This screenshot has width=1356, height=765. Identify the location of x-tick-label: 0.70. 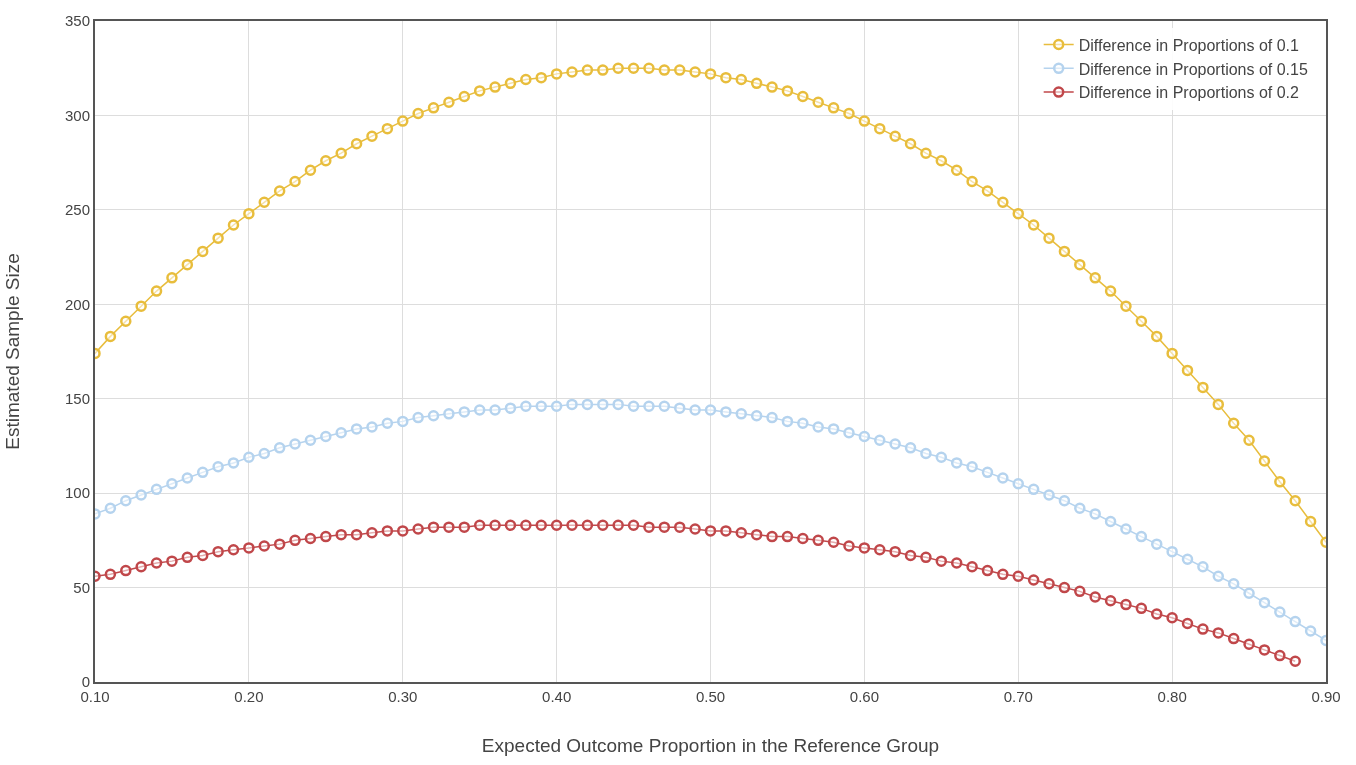
(1018, 696).